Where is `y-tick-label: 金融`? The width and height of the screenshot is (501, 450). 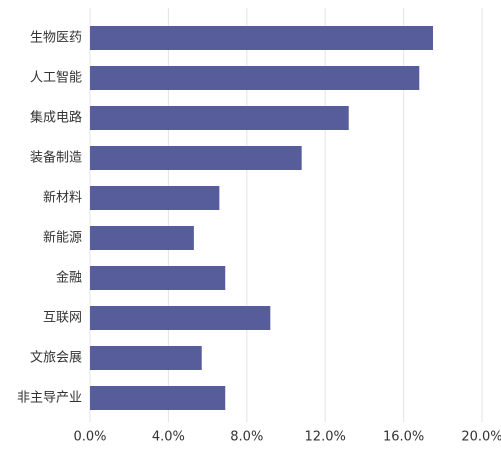 y-tick-label: 金融 is located at coordinates (69, 278).